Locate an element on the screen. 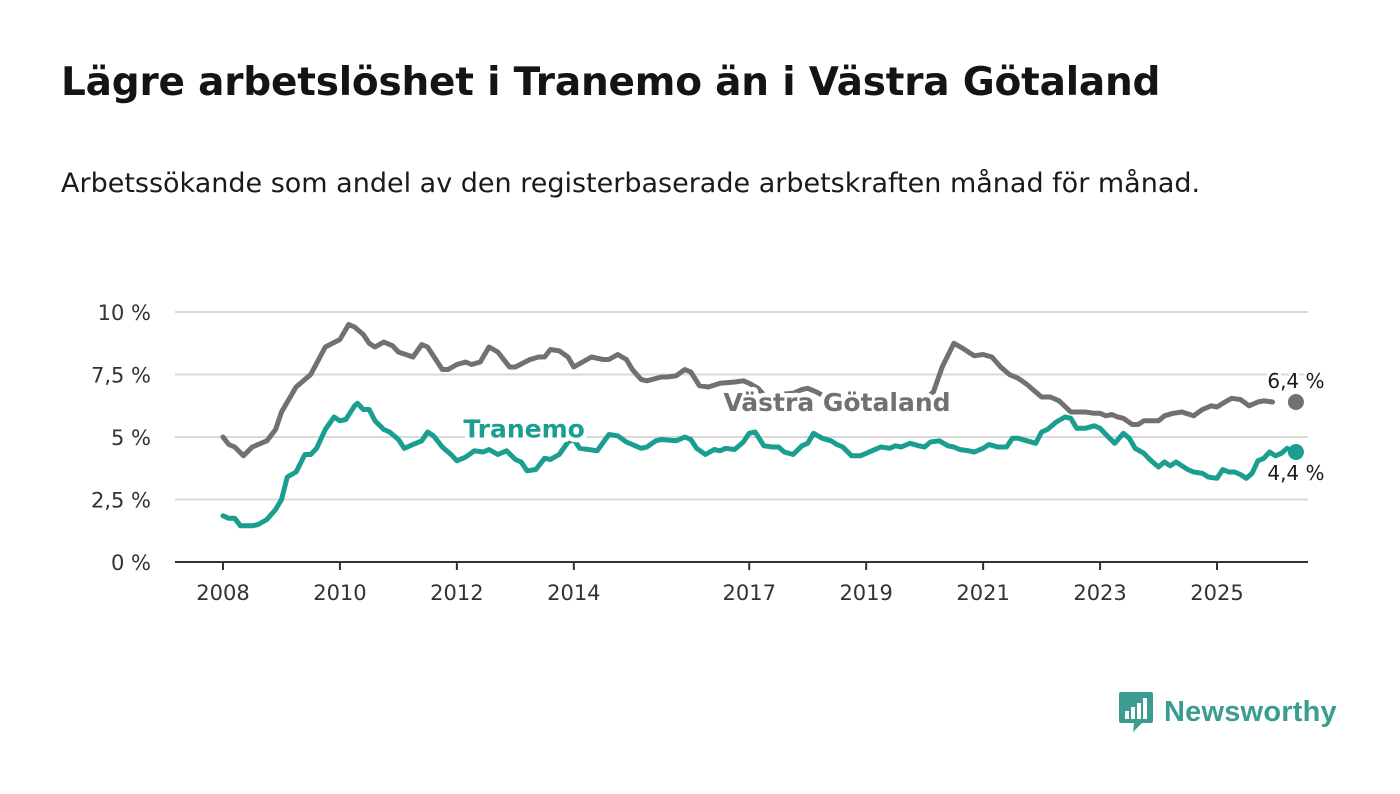 This screenshot has height=794, width=1400. series-line-västra-götaland is located at coordinates (747, 390).